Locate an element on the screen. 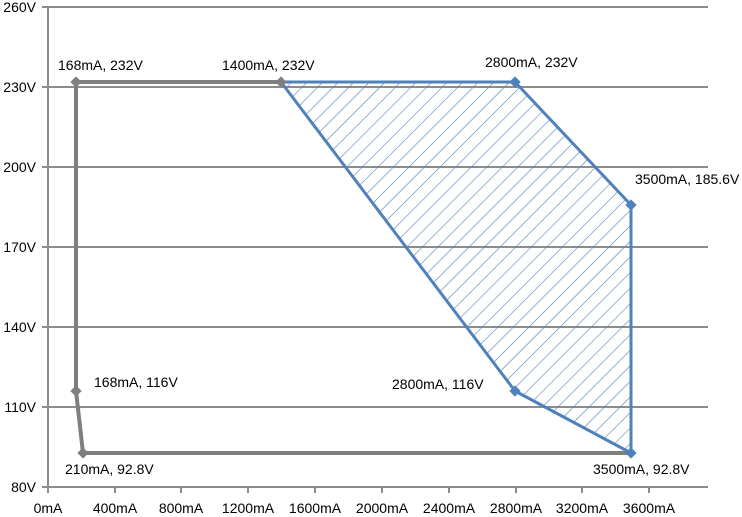 The height and width of the screenshot is (517, 742). y-label-110: 110V is located at coordinates (20, 407).